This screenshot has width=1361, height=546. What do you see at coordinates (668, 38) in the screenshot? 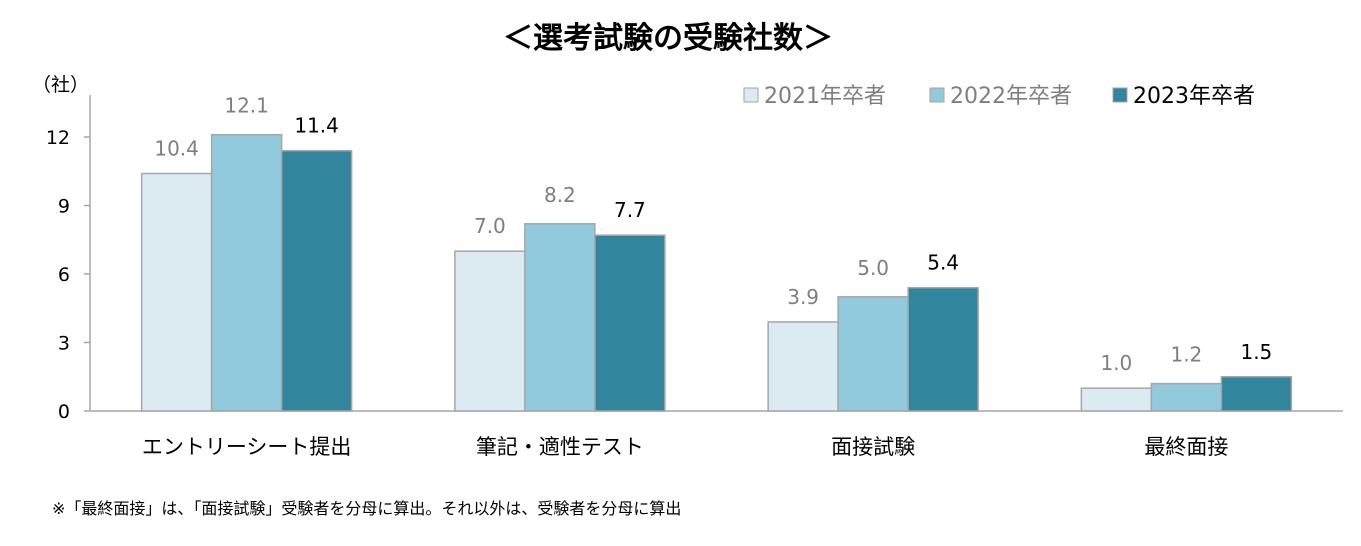
I see `chart-title: ＜選考試験の受験社数＞` at bounding box center [668, 38].